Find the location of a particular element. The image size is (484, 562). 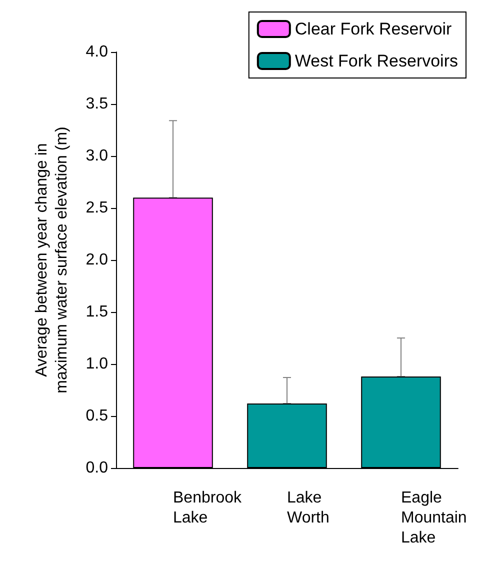

x-tick-label: Eagle Mountain Lake is located at coordinates (434, 518).